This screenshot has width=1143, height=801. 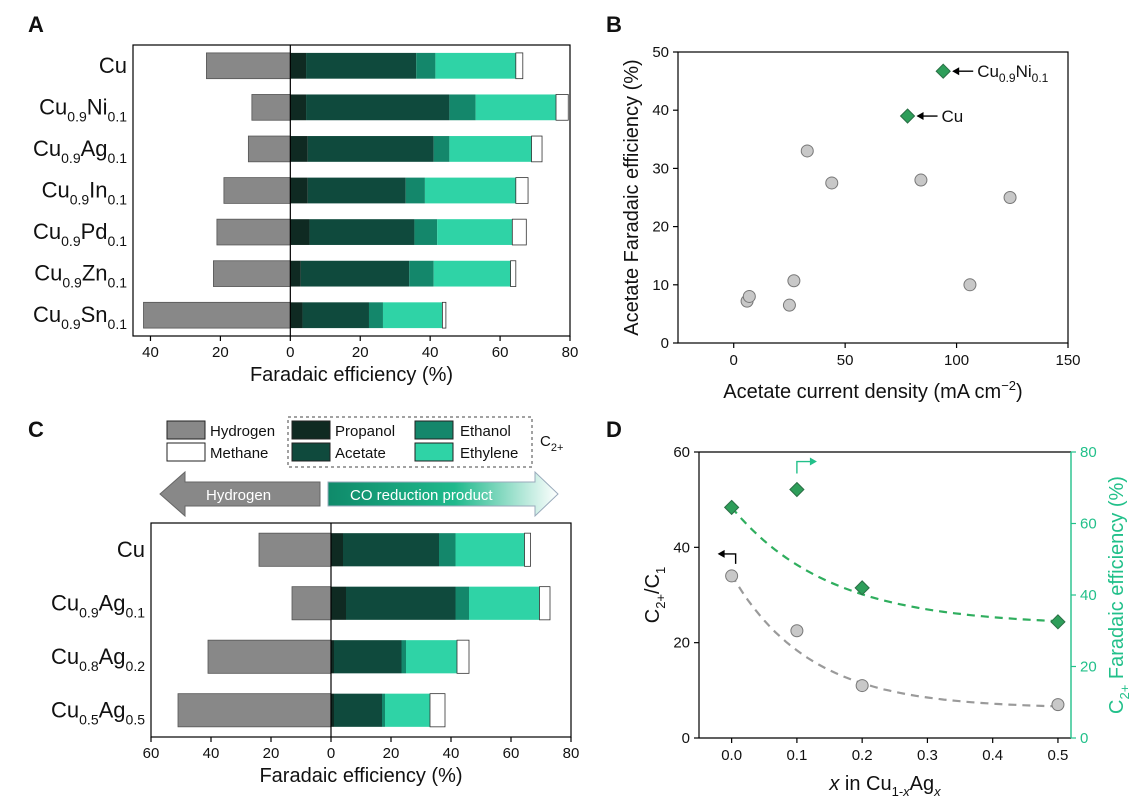 What do you see at coordinates (834, 784) in the screenshot?
I see `x-axis-label-x: x` at bounding box center [834, 784].